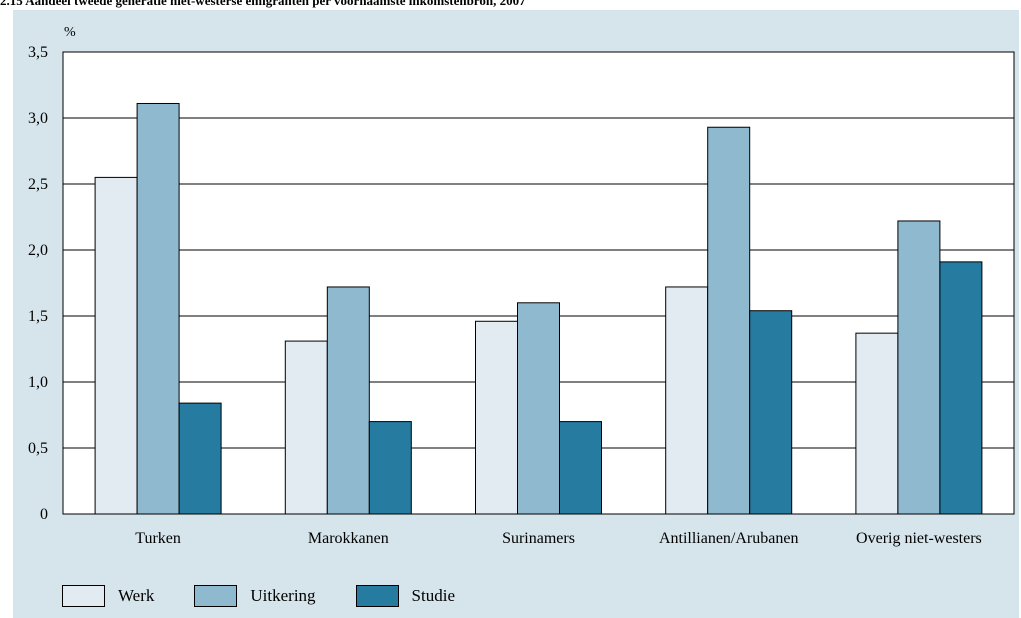 Image resolution: width=1021 pixels, height=618 pixels. What do you see at coordinates (38, 448) in the screenshot?
I see `y-tick-label: 0,5` at bounding box center [38, 448].